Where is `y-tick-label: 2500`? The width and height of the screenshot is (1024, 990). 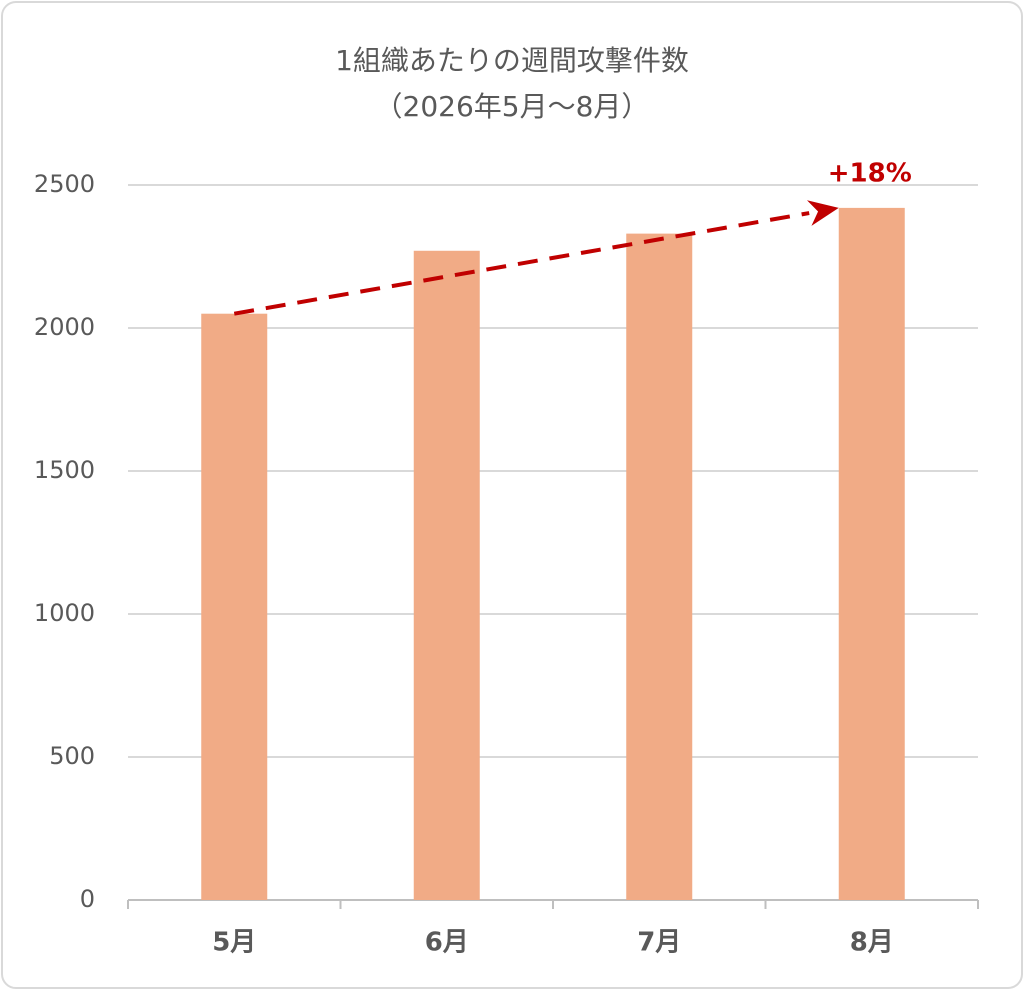
y-tick-label: 2500 is located at coordinates (64, 184).